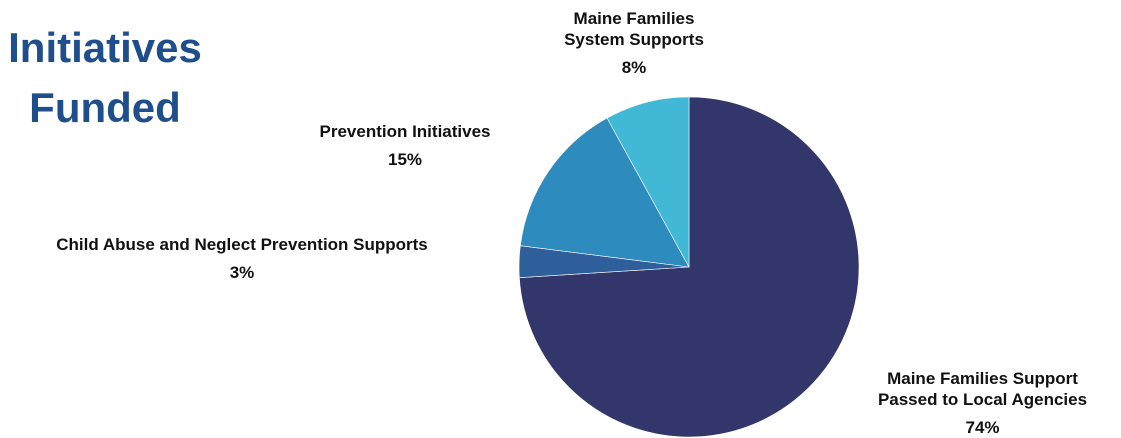 This screenshot has height=438, width=1121. Describe the element at coordinates (982, 399) in the screenshot. I see `slice-label-local-agencies-line-2: Passed to Local Agencies` at that location.